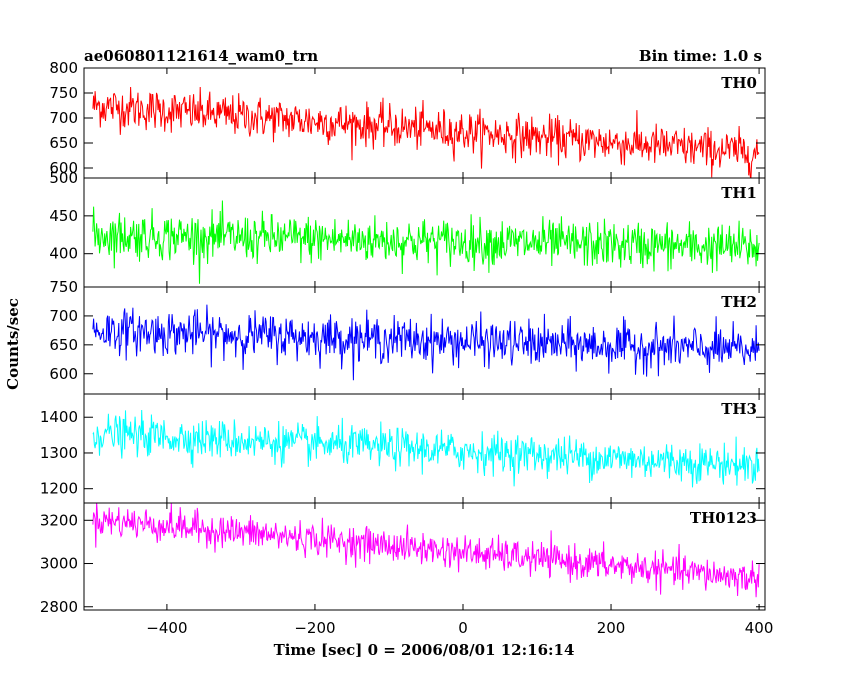 The width and height of the screenshot is (850, 680). What do you see at coordinates (739, 302) in the screenshot?
I see `panel-label-th2: TH2` at bounding box center [739, 302].